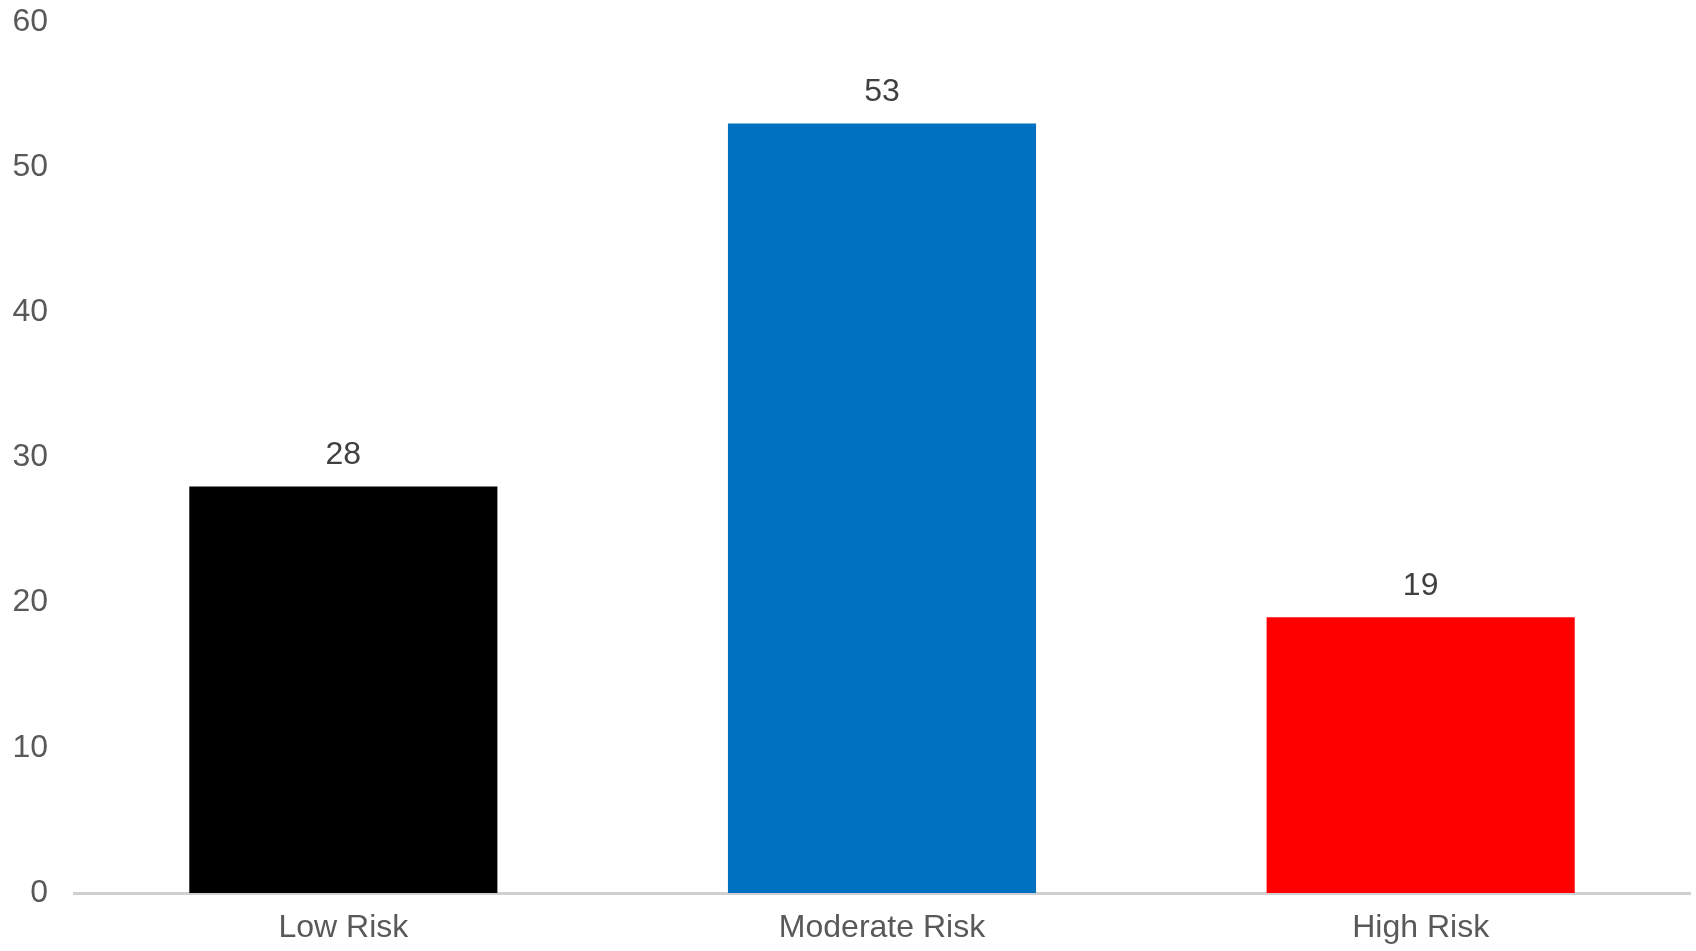  What do you see at coordinates (30, 600) in the screenshot?
I see `y-tick-label: 20` at bounding box center [30, 600].